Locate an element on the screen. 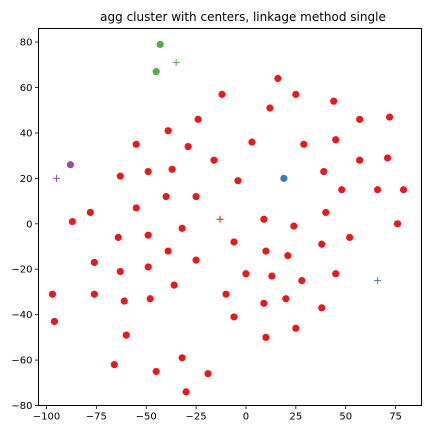  x-tick-label: −50 is located at coordinates (146, 417).